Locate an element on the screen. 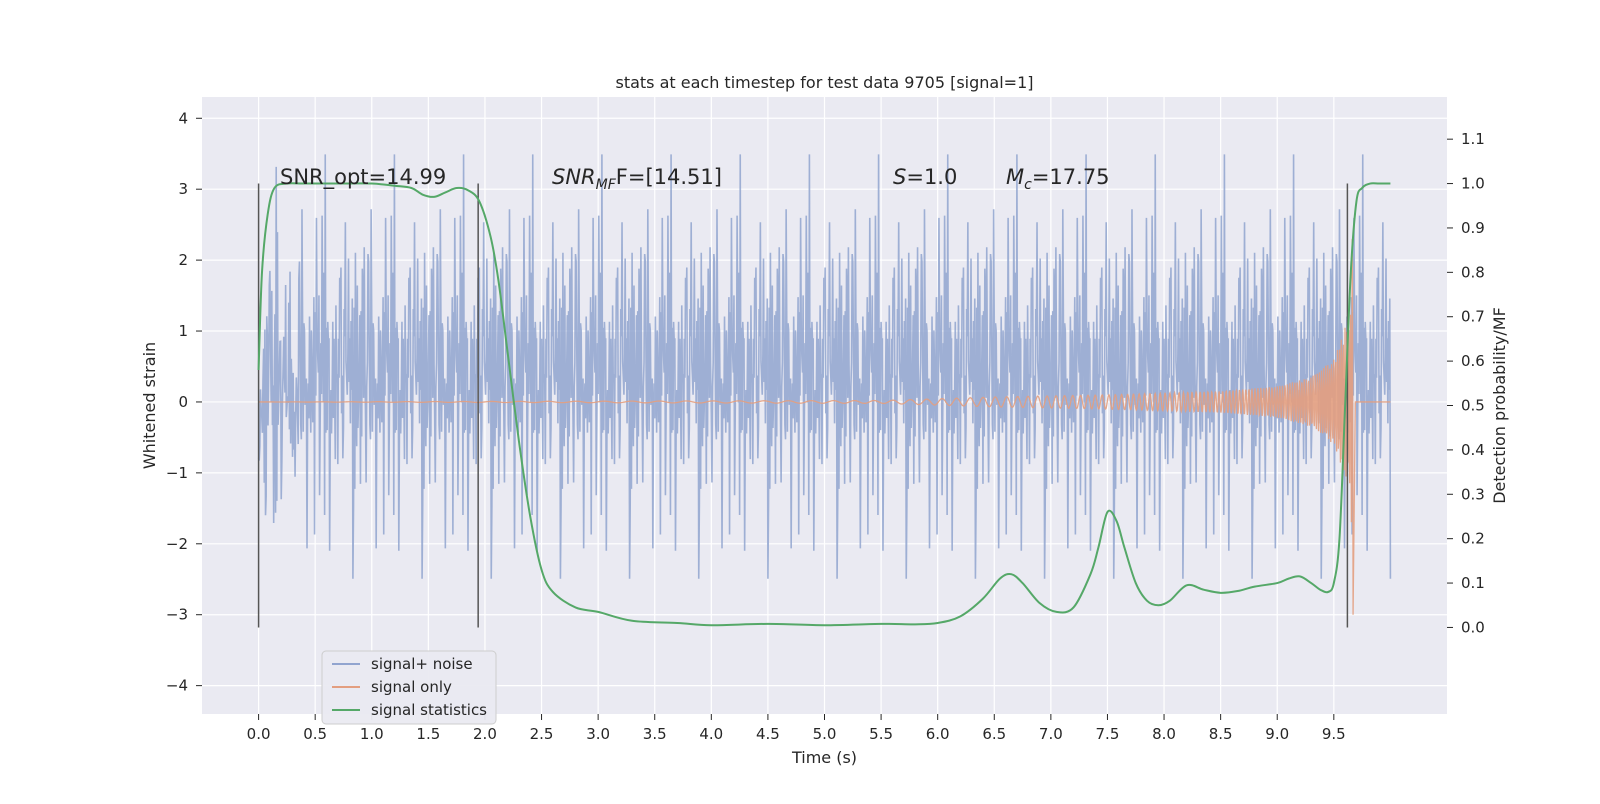 The width and height of the screenshot is (1600, 804). y-left-axis-ticks: 4 3 2 1 0 −1 −2 −3 −4 is located at coordinates (184, 402).